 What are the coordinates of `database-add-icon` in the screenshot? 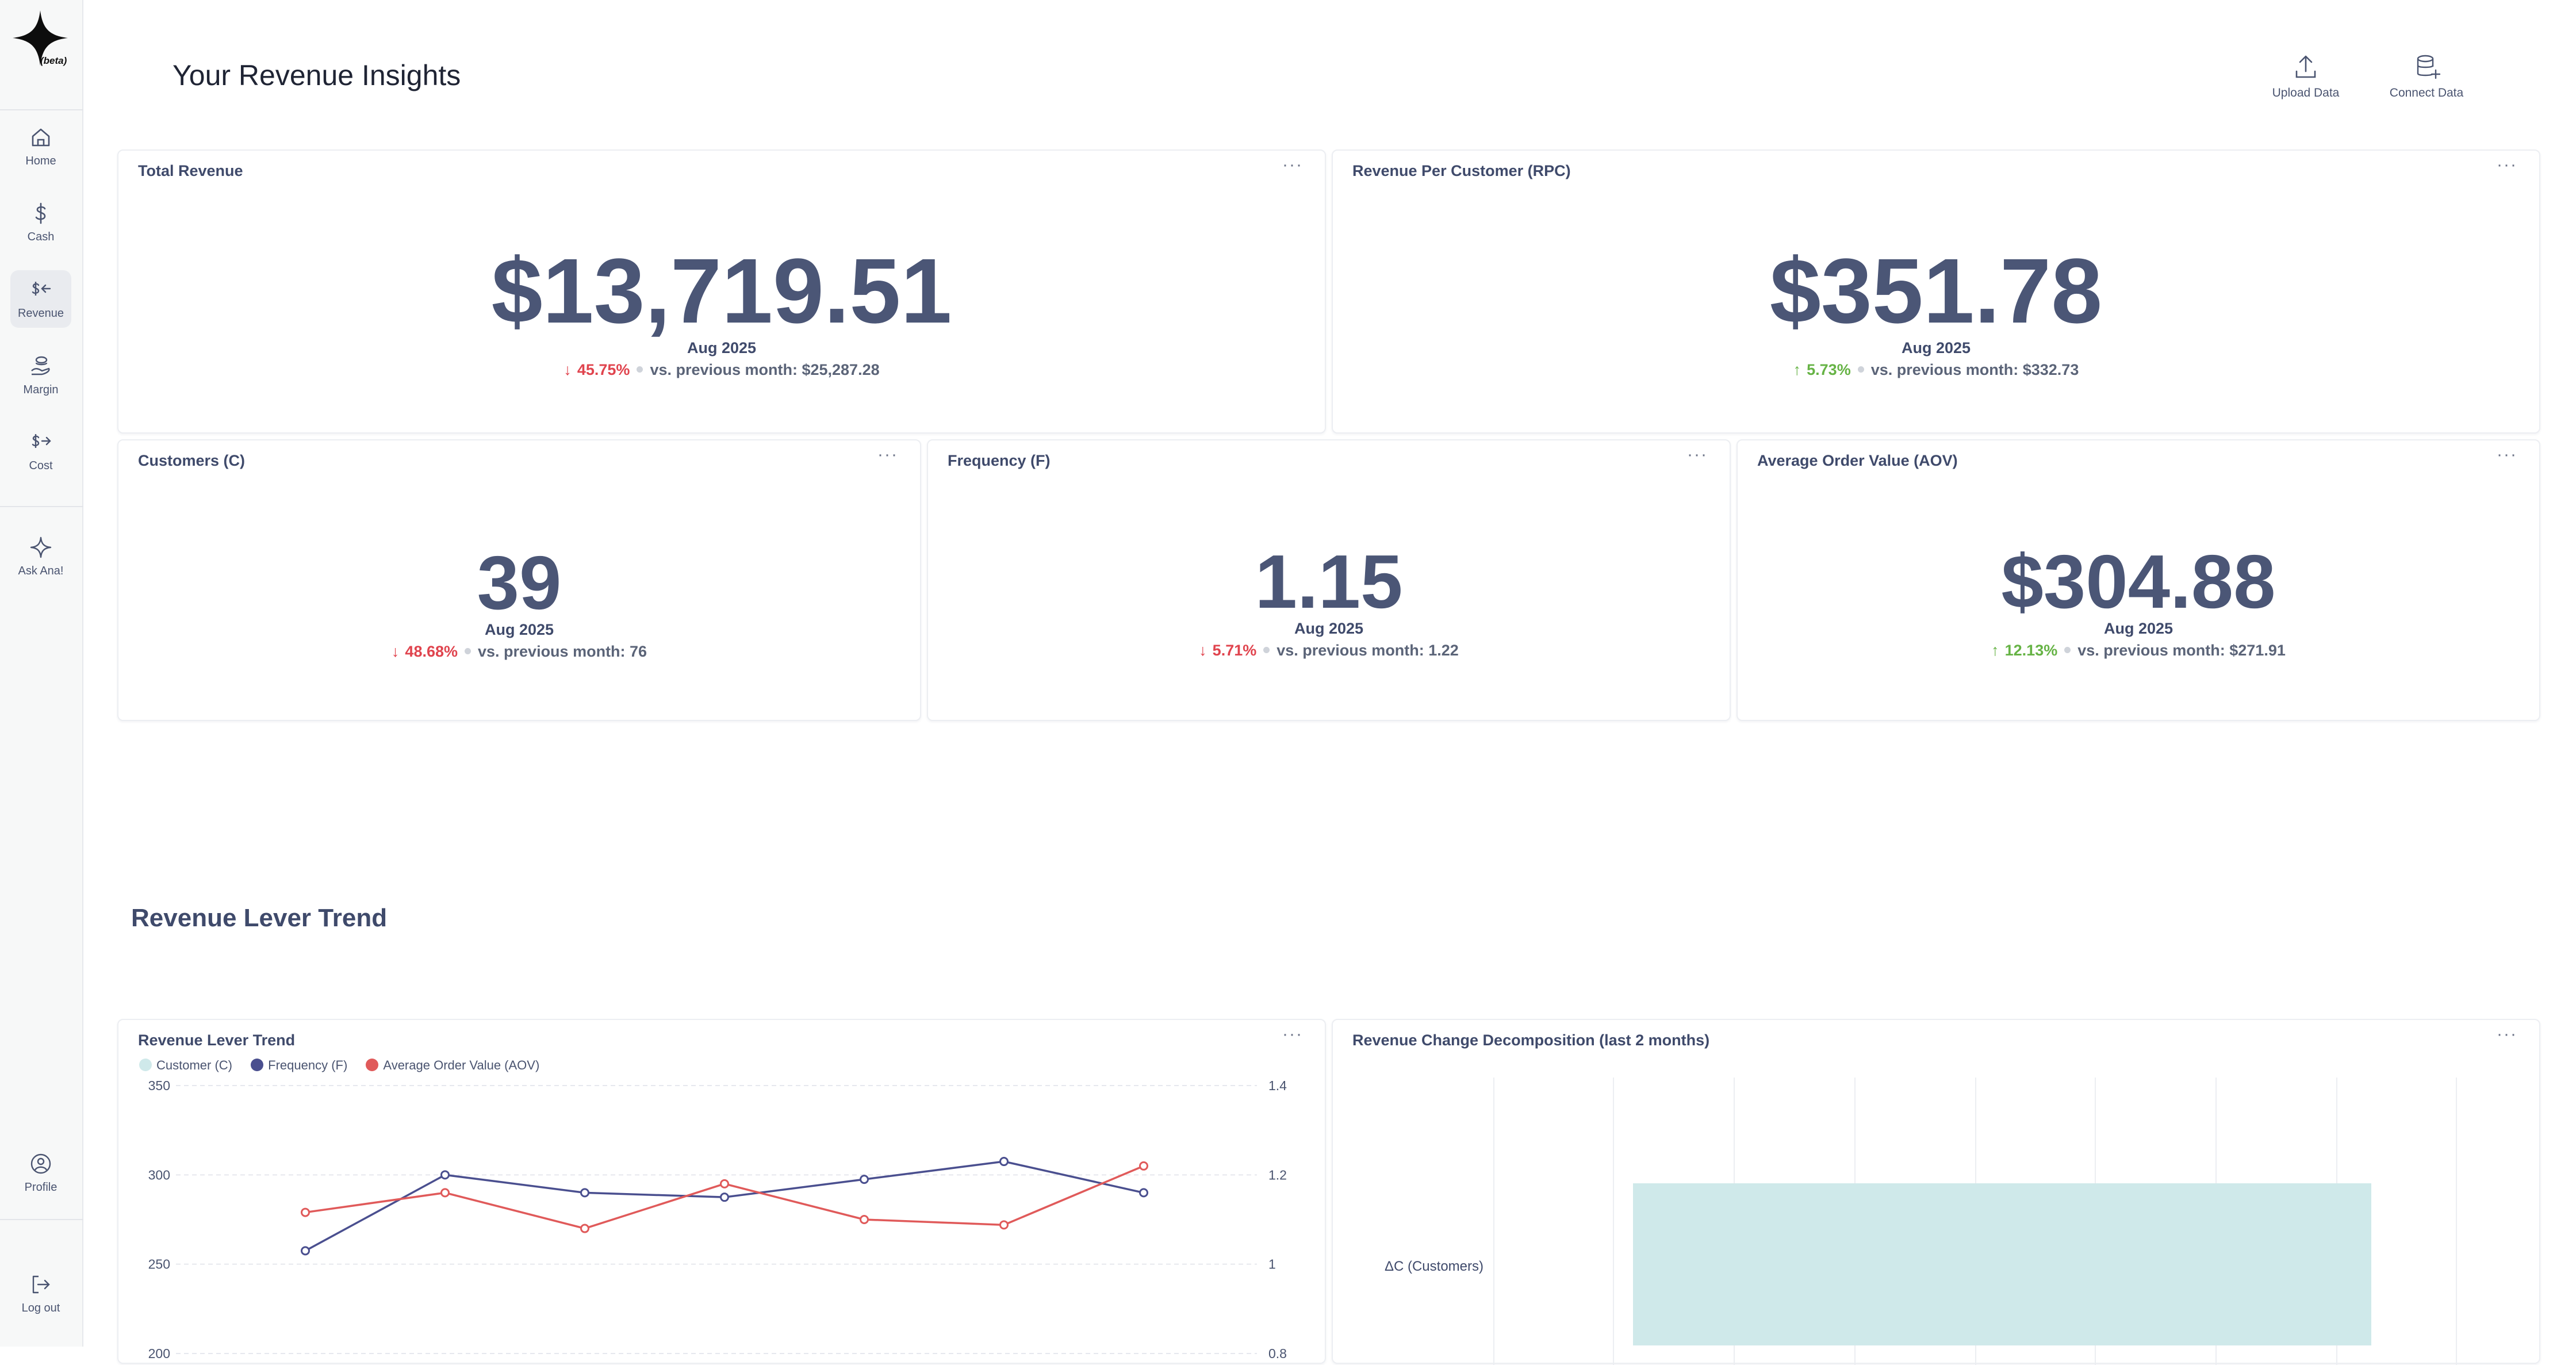 It's located at (2428, 67).